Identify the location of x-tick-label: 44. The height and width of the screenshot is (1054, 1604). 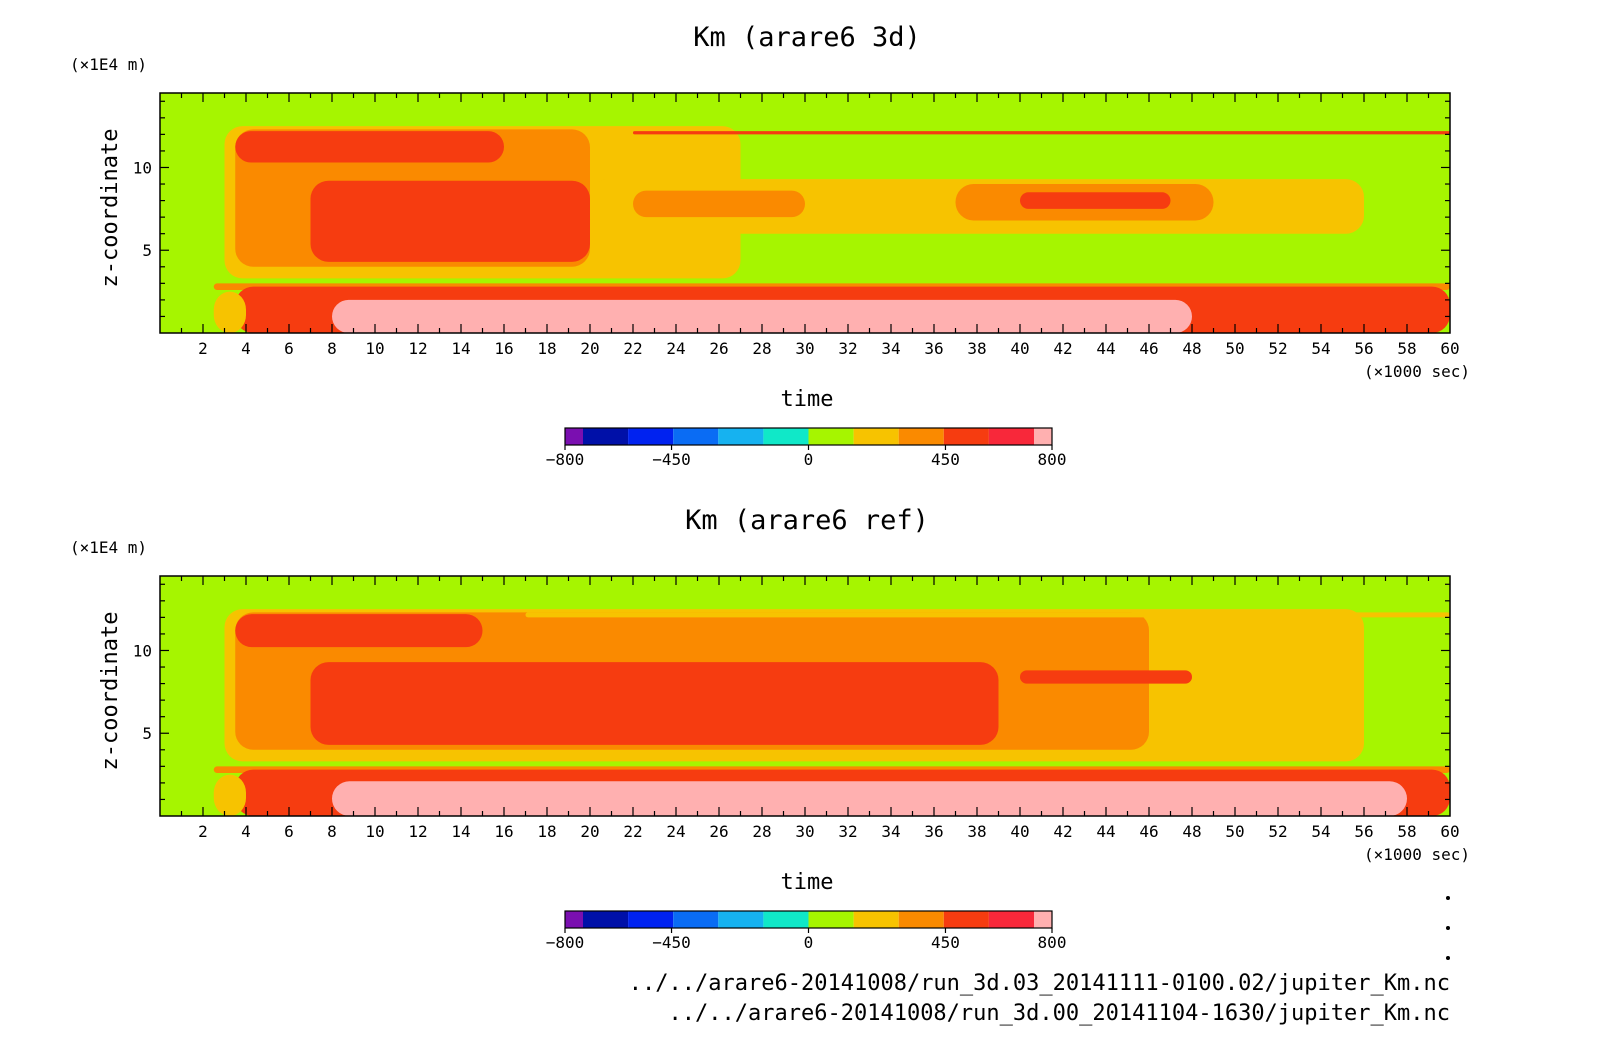
(1105, 831).